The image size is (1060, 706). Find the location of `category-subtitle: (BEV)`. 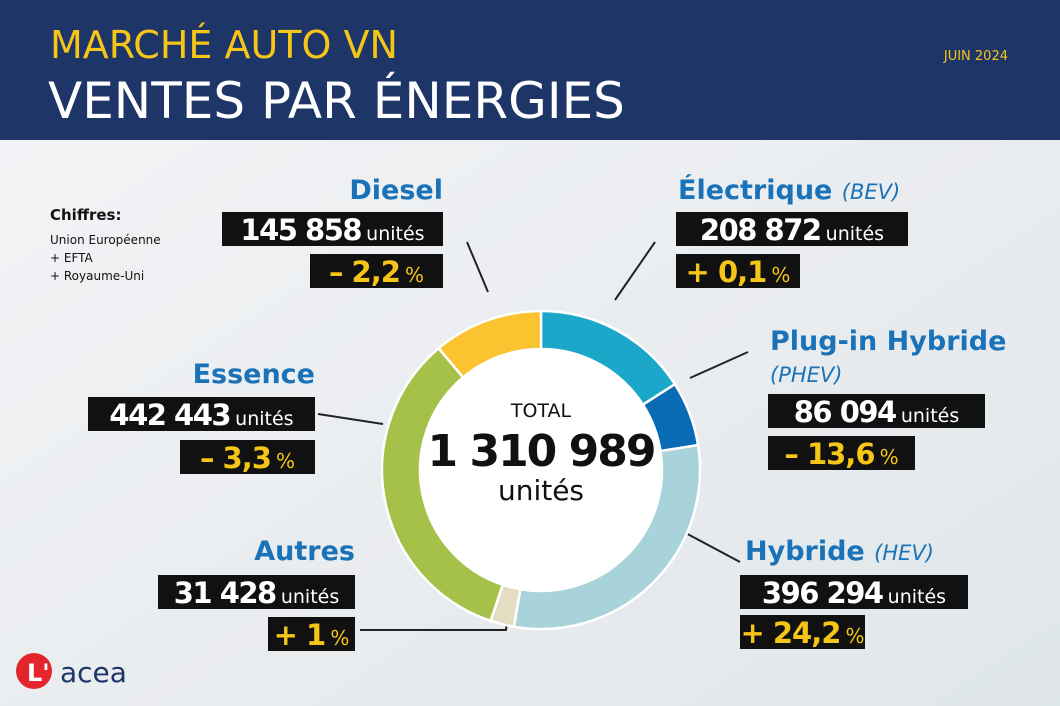

category-subtitle: (BEV) is located at coordinates (871, 192).